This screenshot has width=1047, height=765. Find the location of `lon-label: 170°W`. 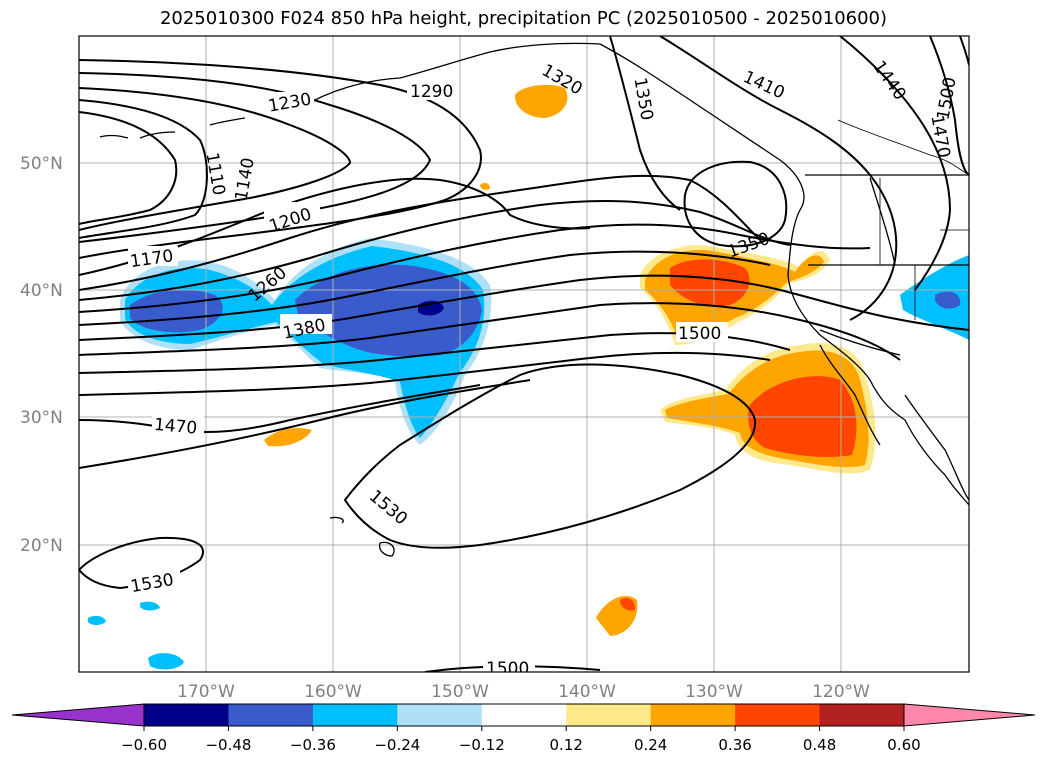

lon-label: 170°W is located at coordinates (206, 692).